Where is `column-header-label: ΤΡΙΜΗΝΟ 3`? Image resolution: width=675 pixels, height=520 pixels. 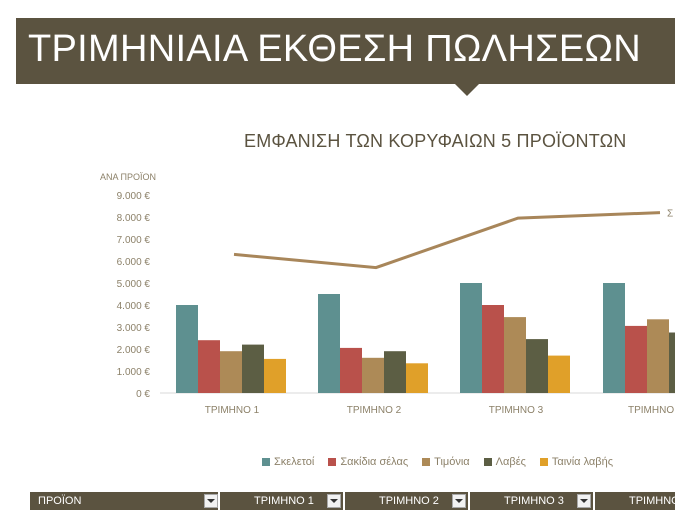 column-header-label: ΤΡΙΜΗΝΟ 3 is located at coordinates (534, 501).